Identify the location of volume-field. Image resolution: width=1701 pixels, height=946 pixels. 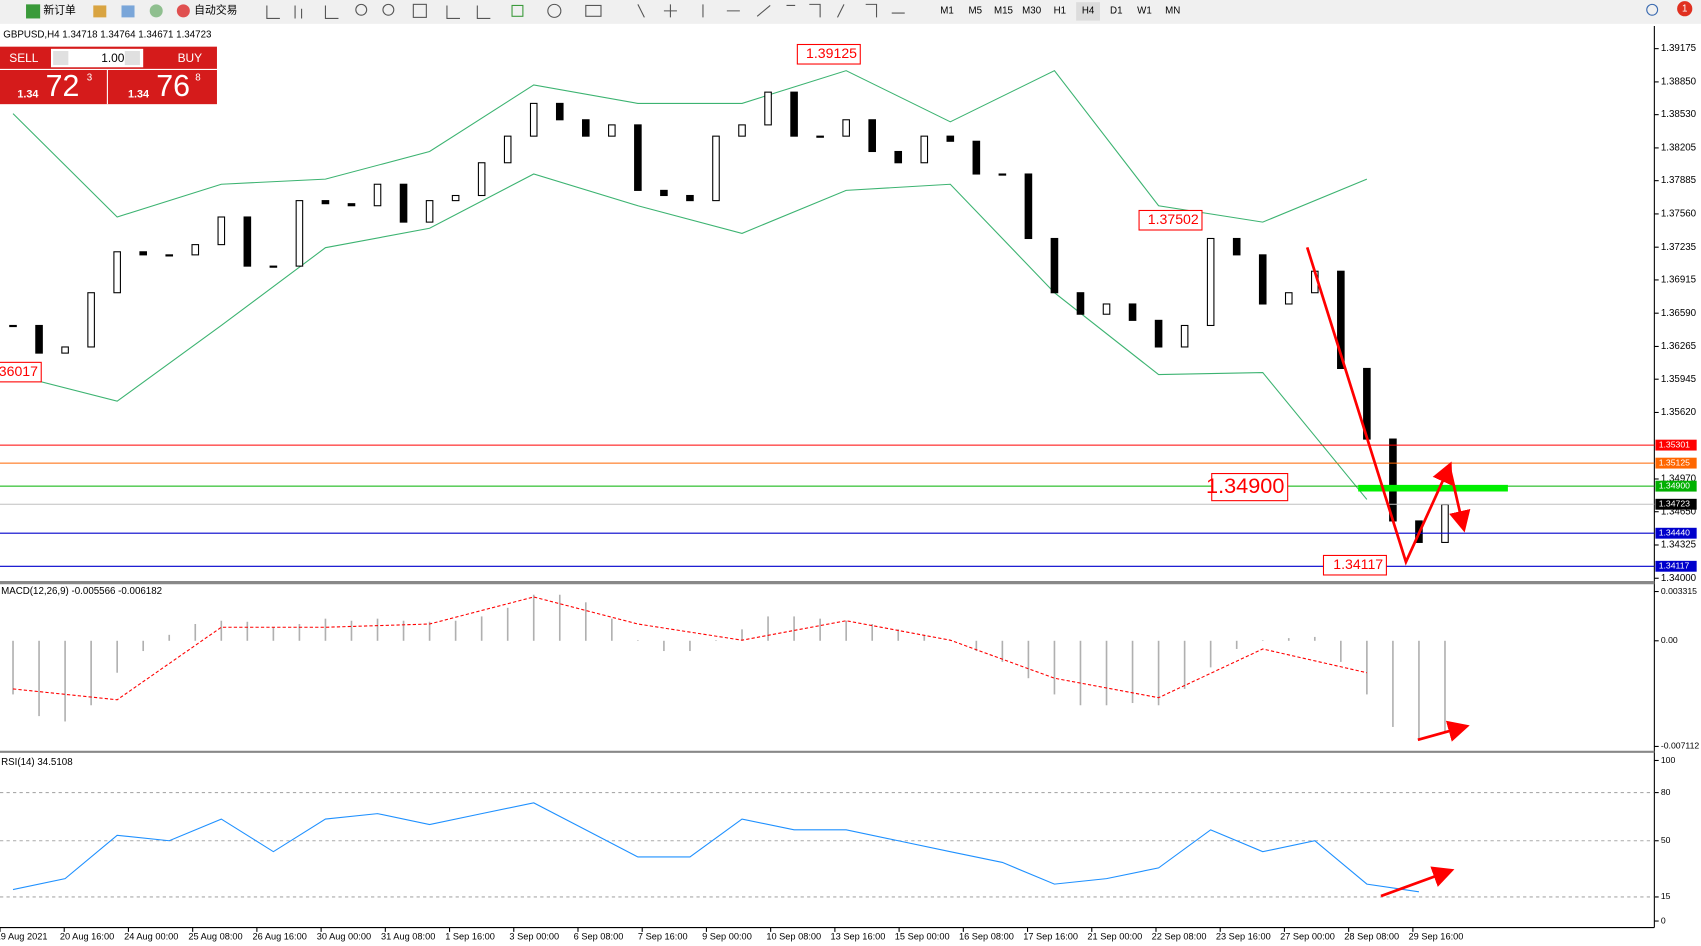
(97, 58).